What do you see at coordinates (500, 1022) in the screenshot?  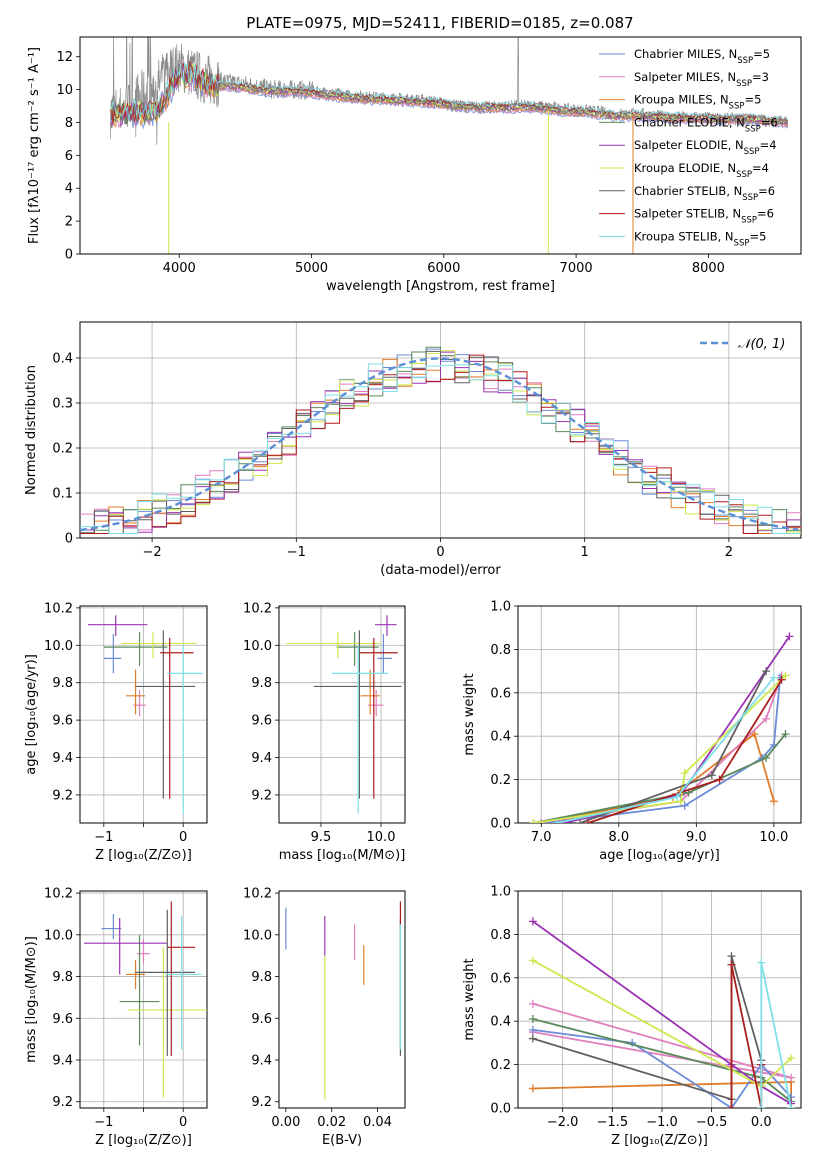 I see `z_weight-ytick-label: 0.4` at bounding box center [500, 1022].